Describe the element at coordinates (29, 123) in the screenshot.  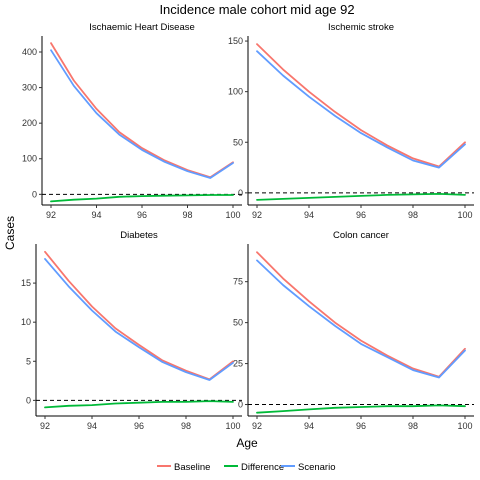
I see `y-tick-label: 200` at that location.